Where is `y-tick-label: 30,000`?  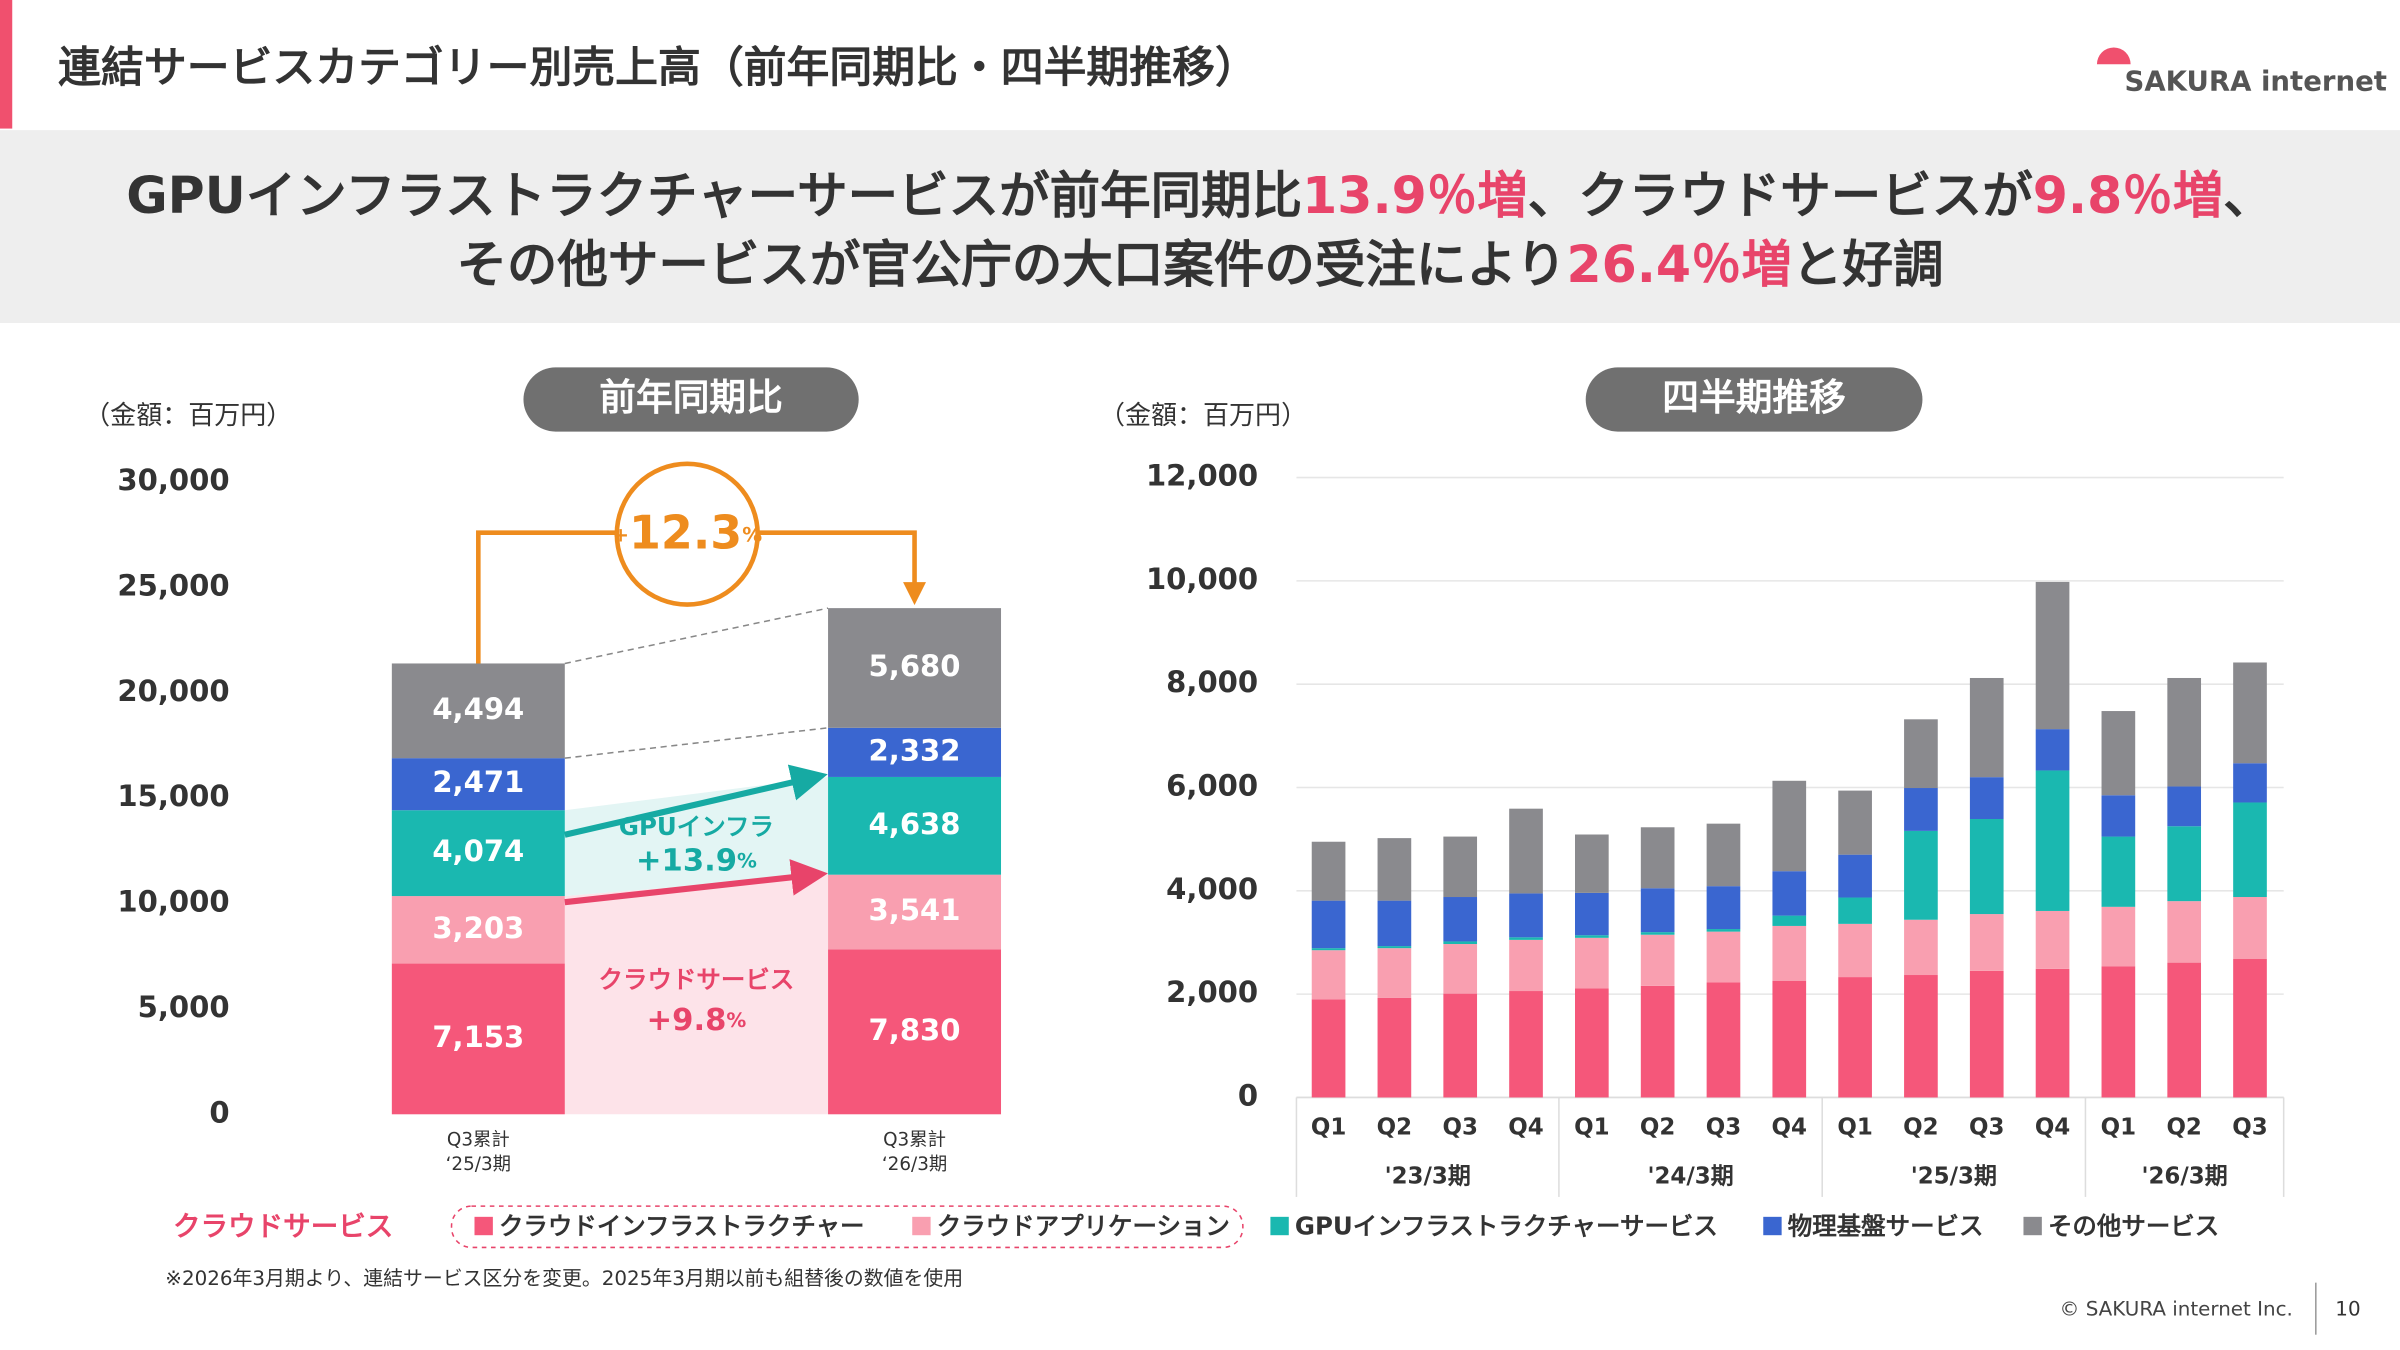
y-tick-label: 30,000 is located at coordinates (173, 480).